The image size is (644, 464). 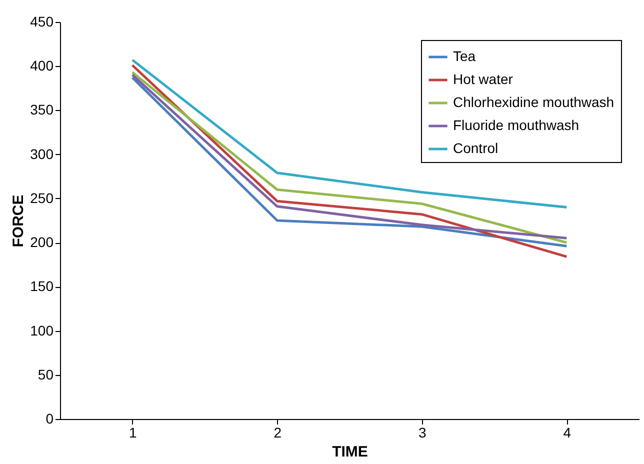 What do you see at coordinates (350, 452) in the screenshot?
I see `x-axis-title: TIME` at bounding box center [350, 452].